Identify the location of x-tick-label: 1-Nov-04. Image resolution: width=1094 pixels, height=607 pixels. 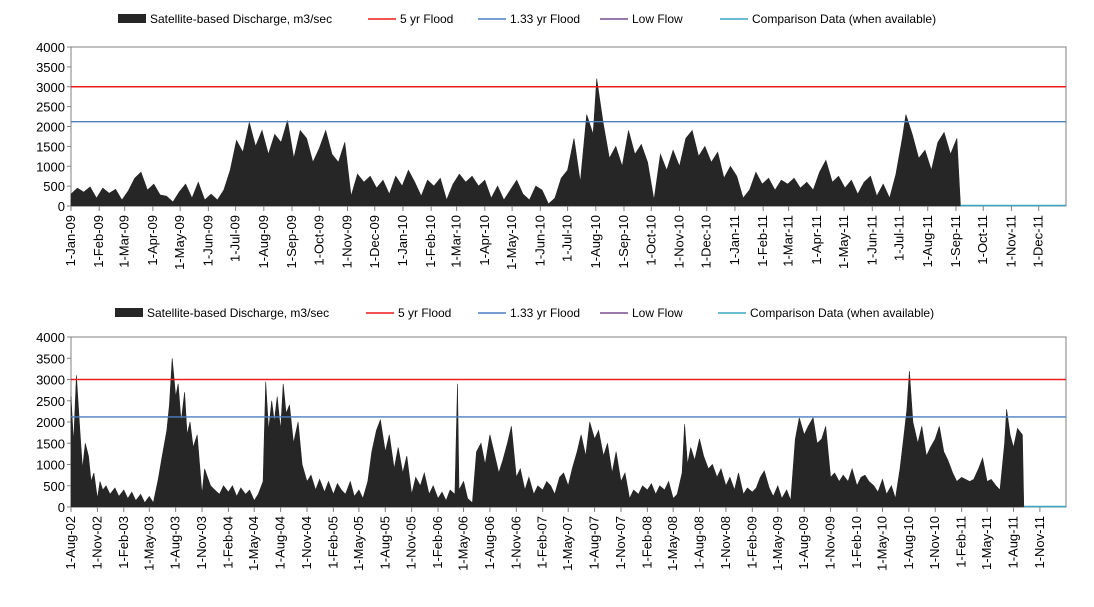
(306, 542).